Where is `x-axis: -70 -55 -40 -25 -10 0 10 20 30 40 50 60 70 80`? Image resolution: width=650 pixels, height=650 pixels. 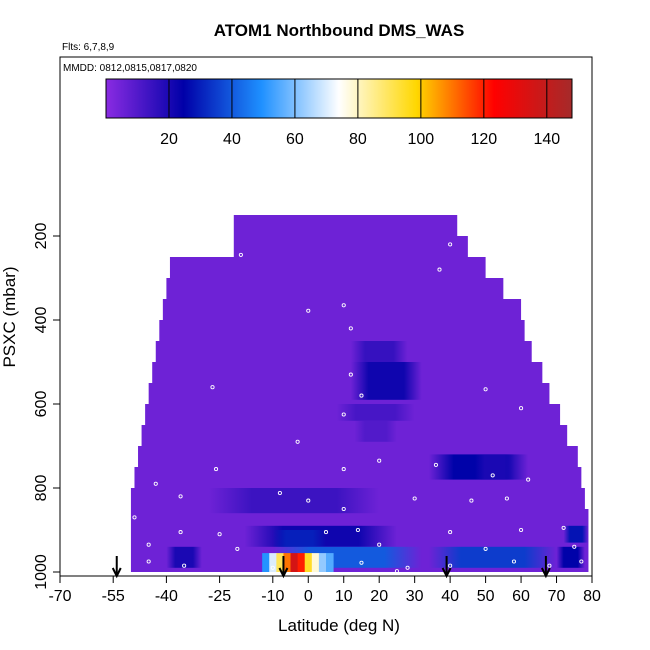
x-axis: -70 -55 -40 -25 -10 0 10 20 30 40 50 60 70 80 is located at coordinates (324, 590).